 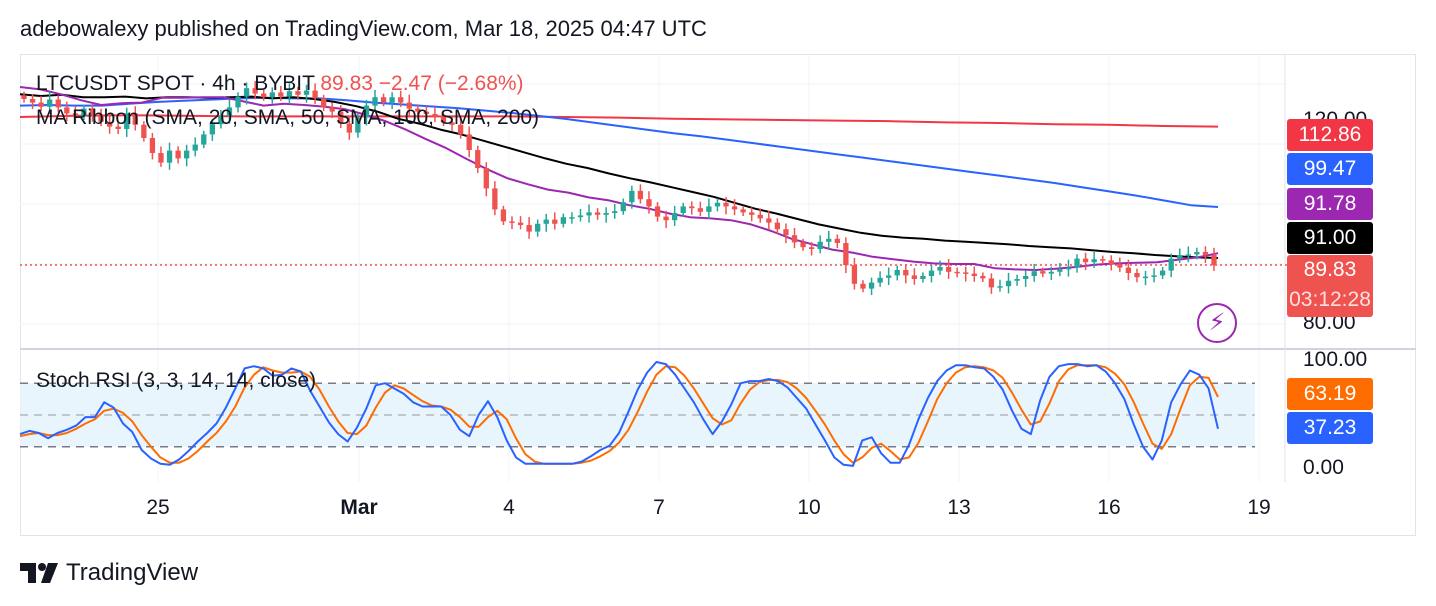 I want to click on date-tick-label: 10, so click(x=809, y=507).